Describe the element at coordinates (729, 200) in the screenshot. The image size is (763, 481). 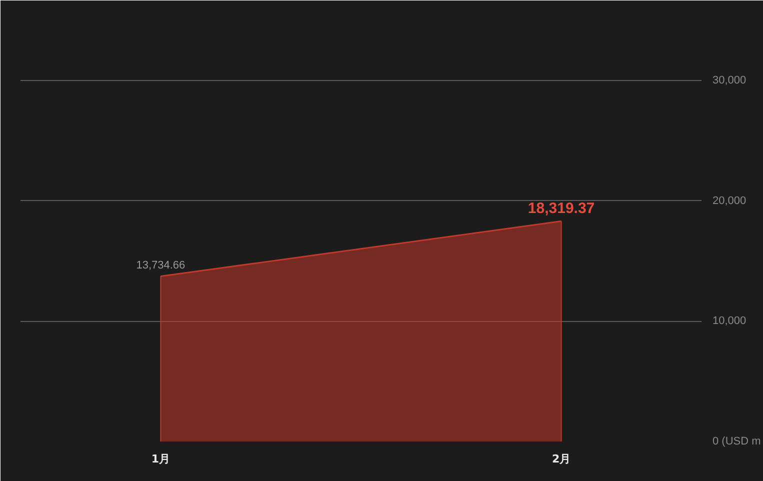
I see `y-tick-label: 20,000` at that location.